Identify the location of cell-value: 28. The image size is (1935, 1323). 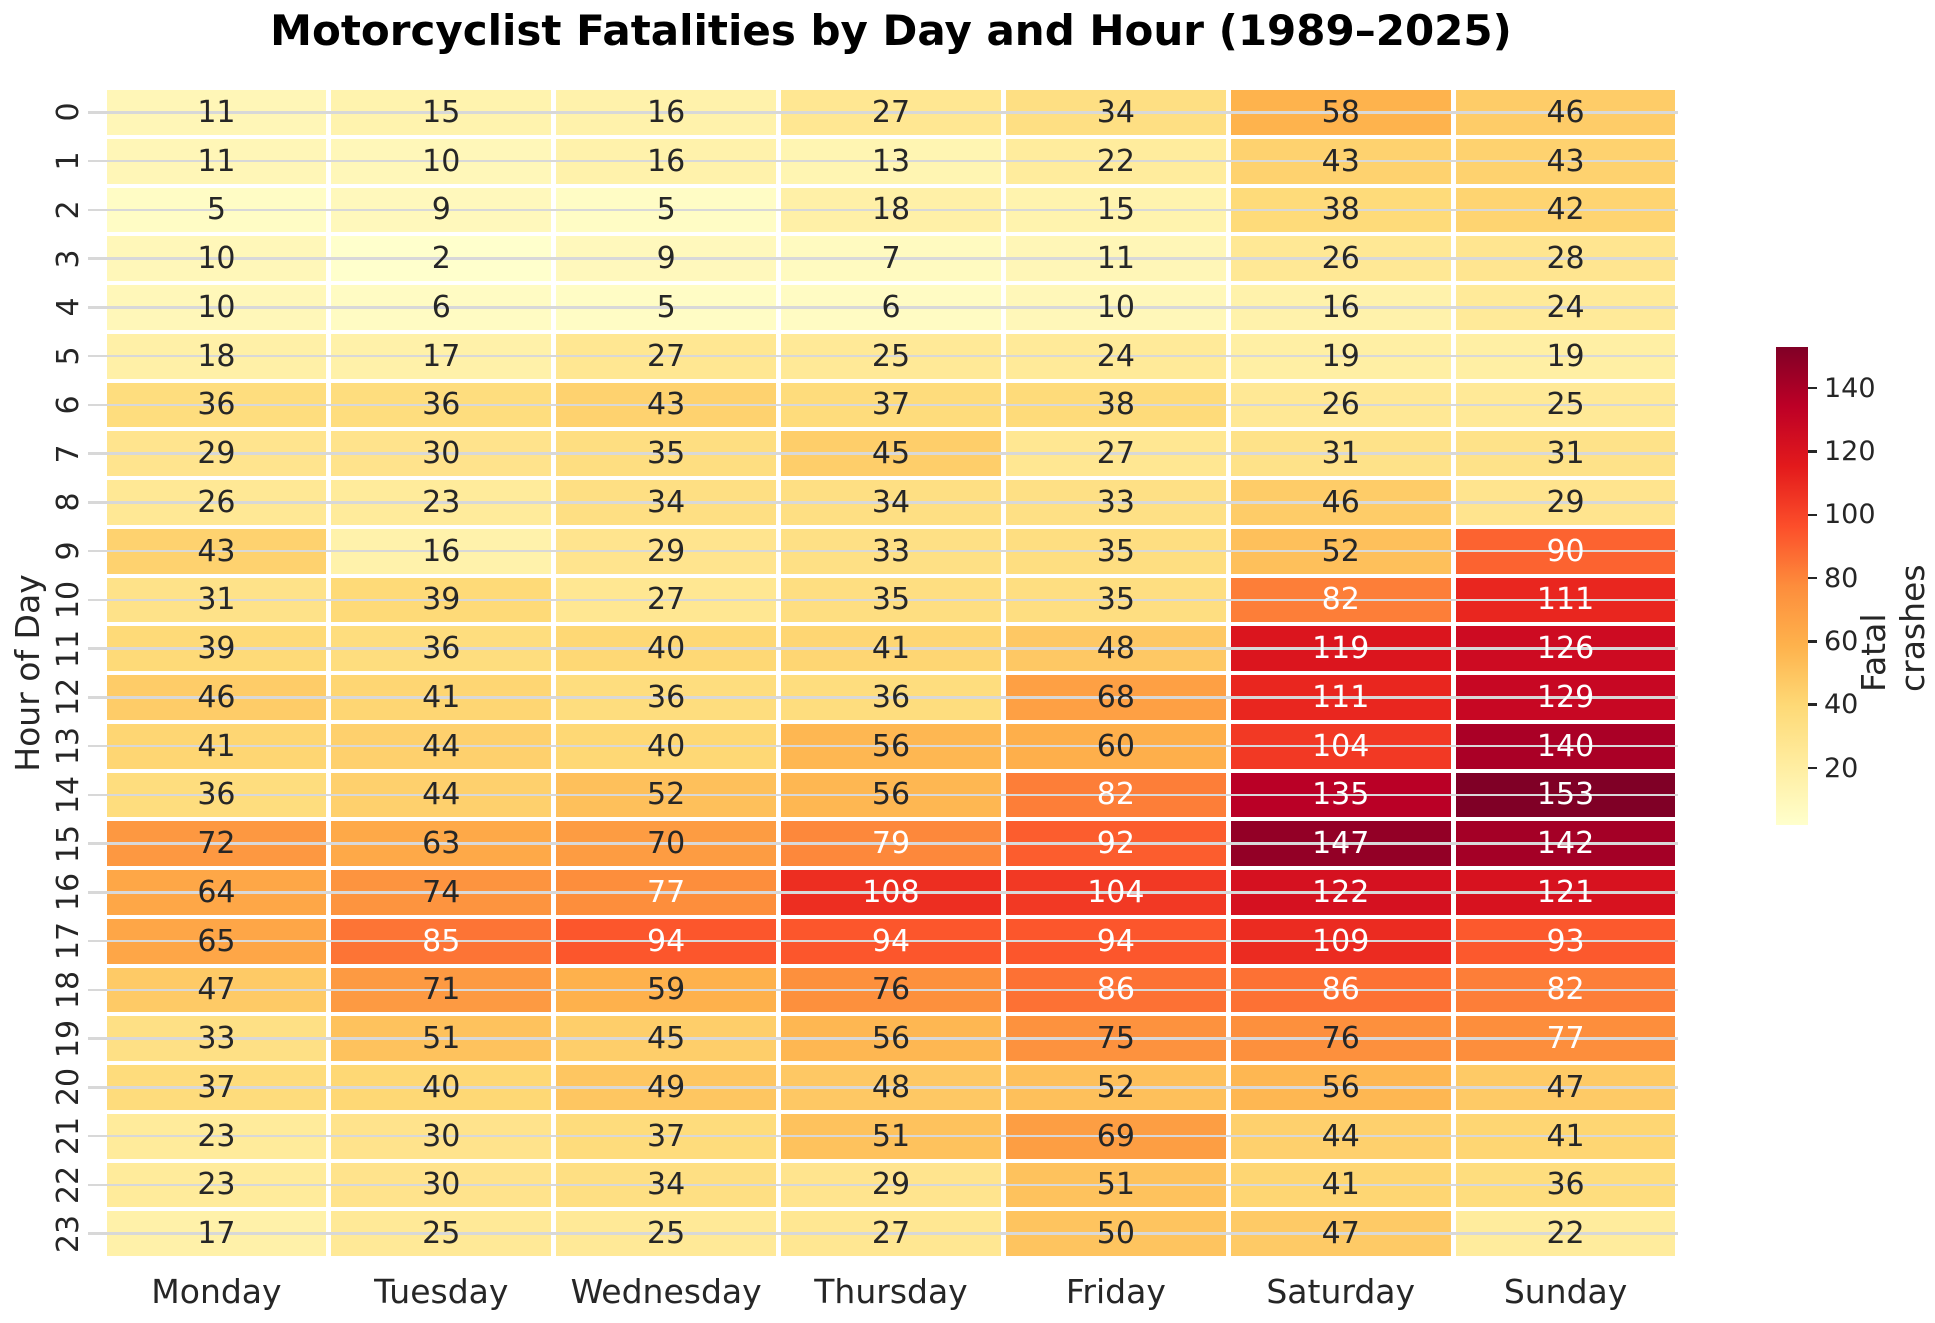
(1565, 259).